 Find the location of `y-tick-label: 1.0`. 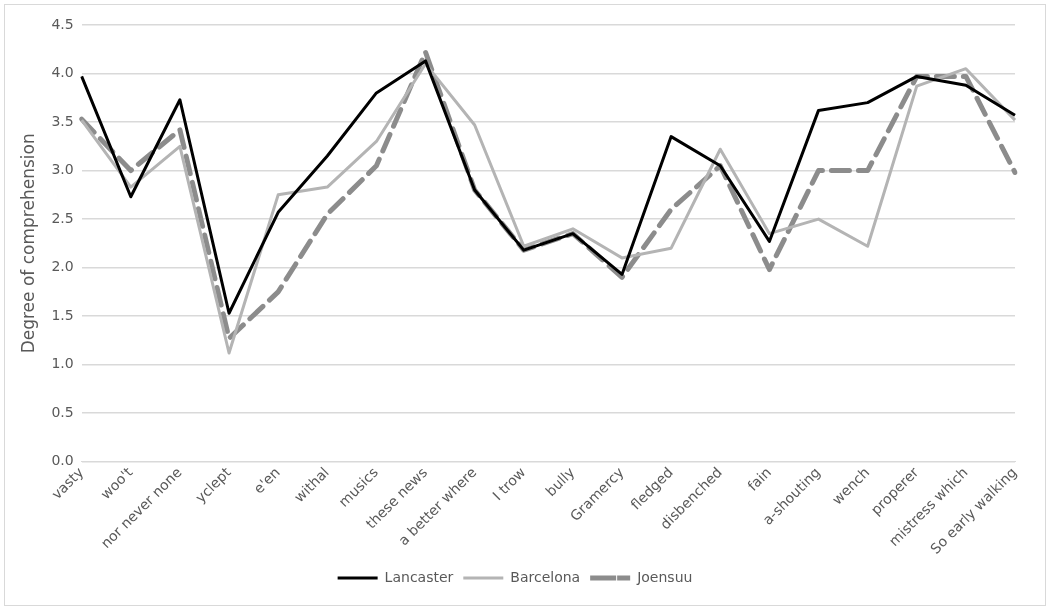

y-tick-label: 1.0 is located at coordinates (62, 363).